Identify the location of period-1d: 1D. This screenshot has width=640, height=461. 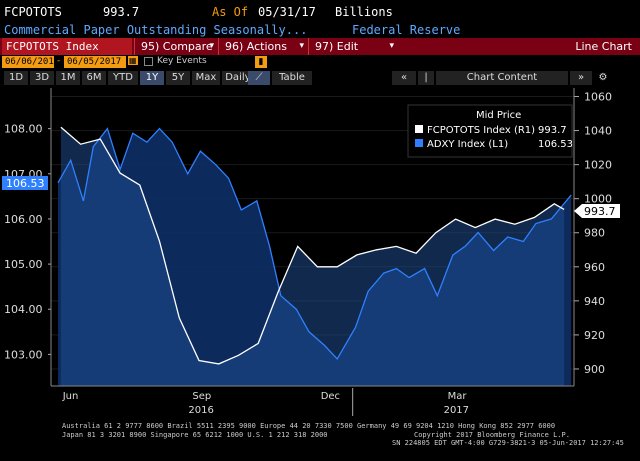
(16, 78).